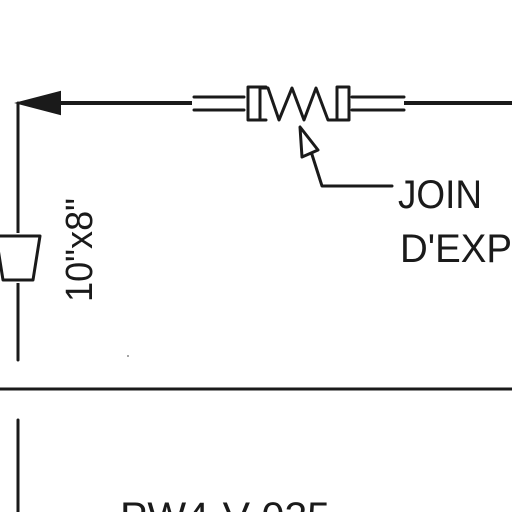  What do you see at coordinates (219, 103) in the screenshot?
I see `joint-flange-left` at bounding box center [219, 103].